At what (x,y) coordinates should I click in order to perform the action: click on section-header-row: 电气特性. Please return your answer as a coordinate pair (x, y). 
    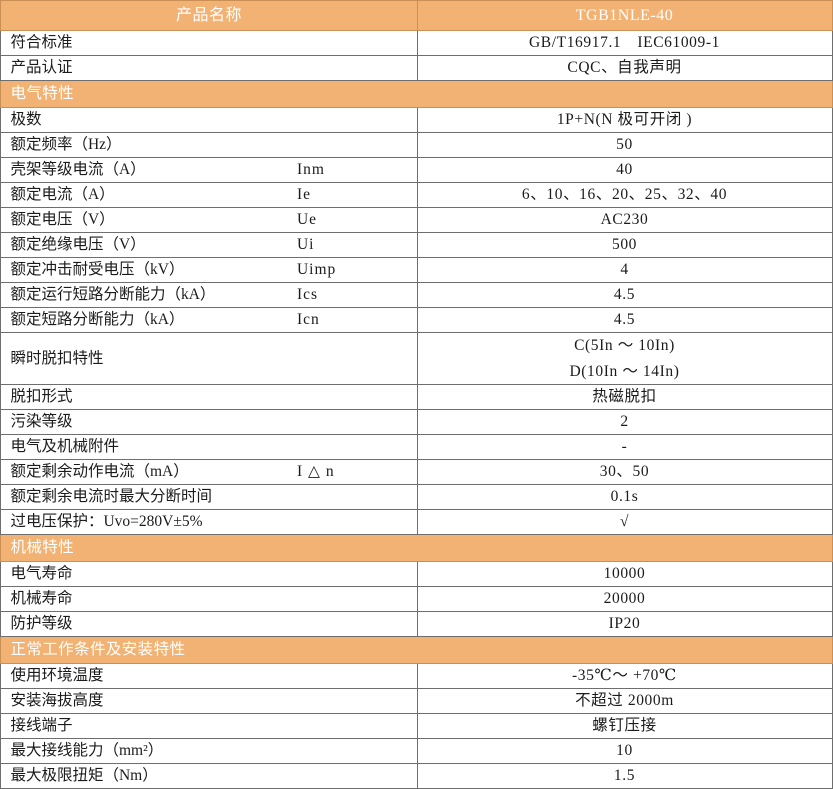
    Looking at the image, I should click on (416, 94).